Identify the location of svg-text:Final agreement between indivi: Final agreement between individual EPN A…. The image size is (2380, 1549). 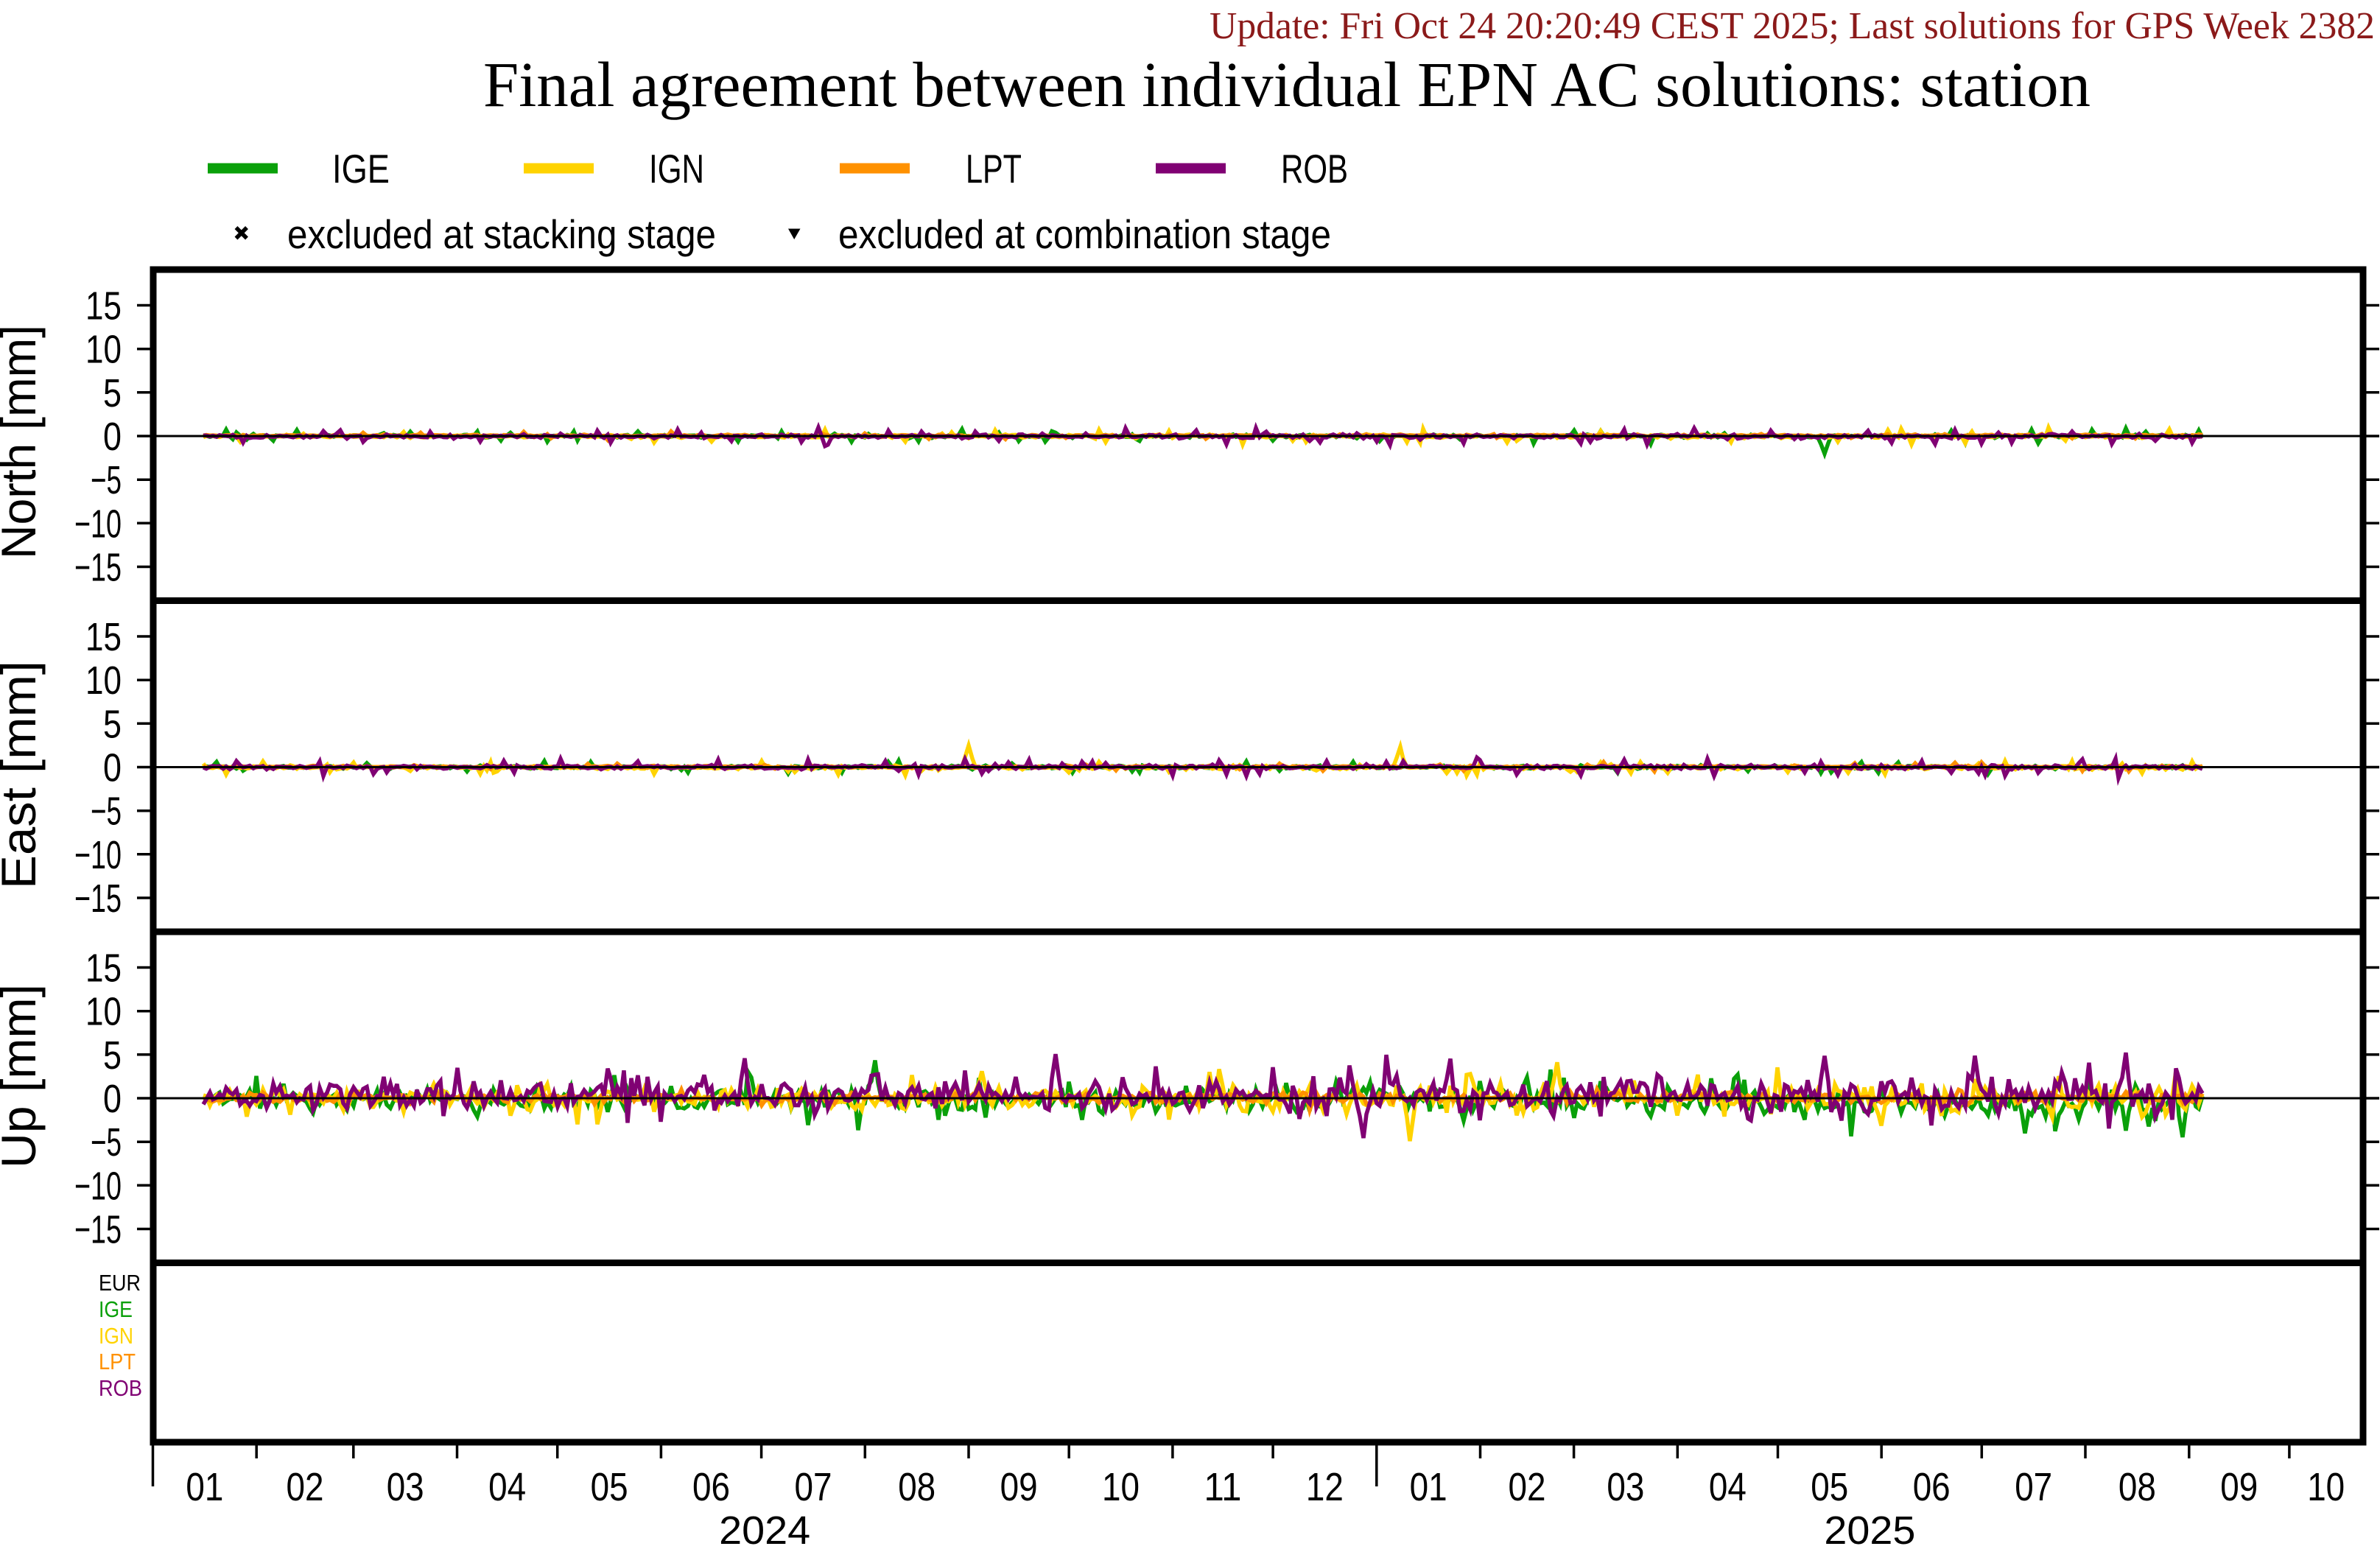
(1287, 84).